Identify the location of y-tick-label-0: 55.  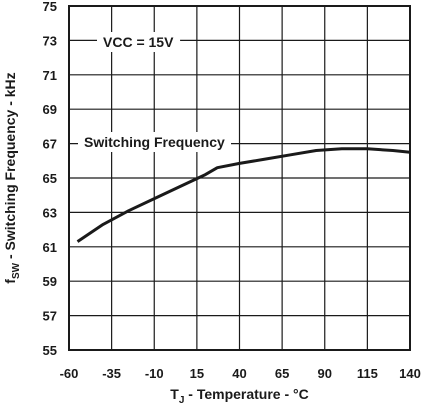
(50, 350).